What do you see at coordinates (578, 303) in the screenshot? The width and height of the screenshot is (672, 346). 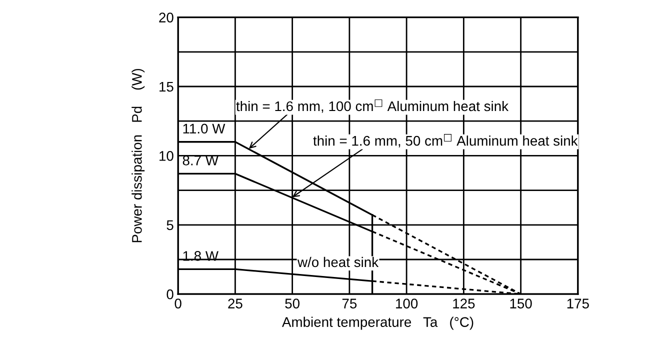 I see `x-tick-label: 175` at bounding box center [578, 303].